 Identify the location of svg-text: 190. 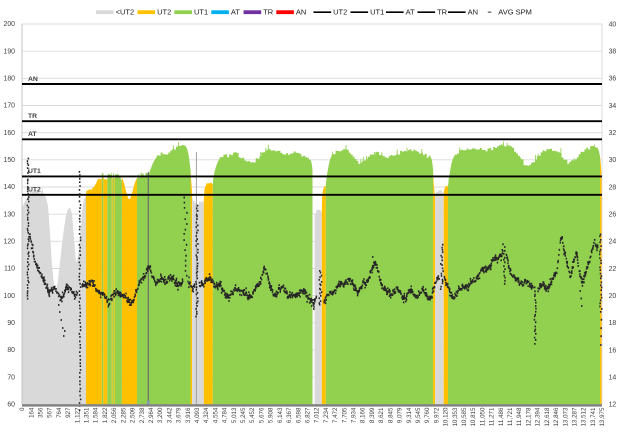
(10, 51).